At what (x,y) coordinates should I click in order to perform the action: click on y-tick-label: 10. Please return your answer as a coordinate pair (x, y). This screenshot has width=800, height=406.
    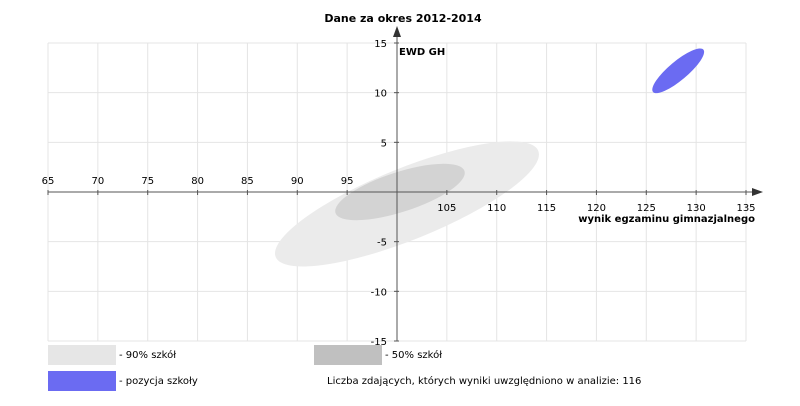
    Looking at the image, I should click on (380, 94).